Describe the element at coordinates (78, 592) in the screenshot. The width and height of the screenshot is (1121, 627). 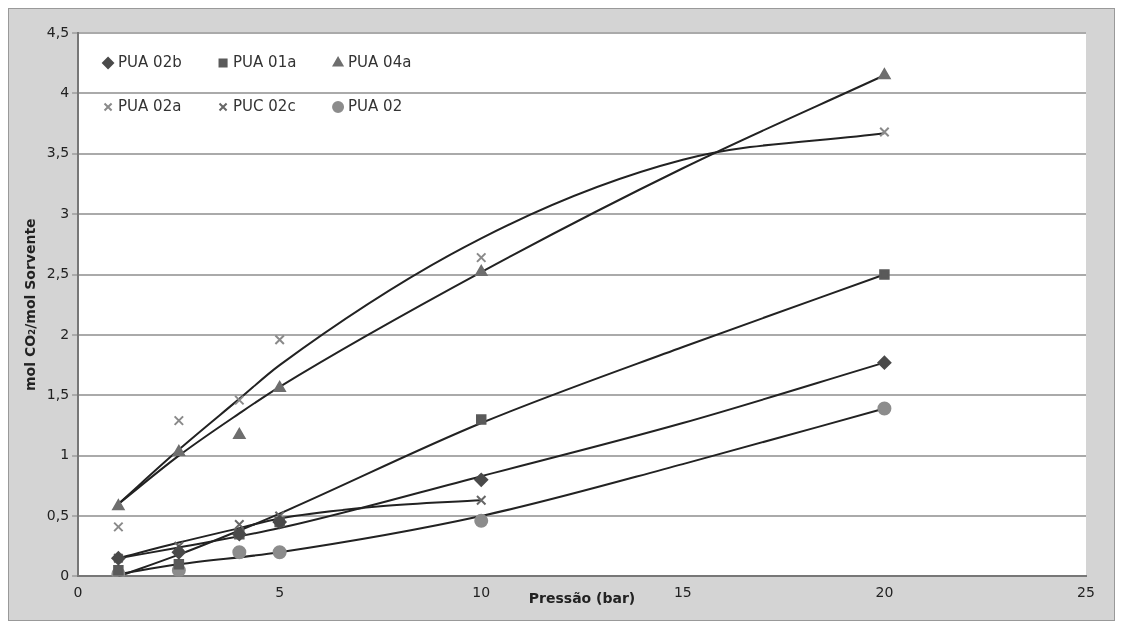
I see `x-tick-label: 0` at that location.